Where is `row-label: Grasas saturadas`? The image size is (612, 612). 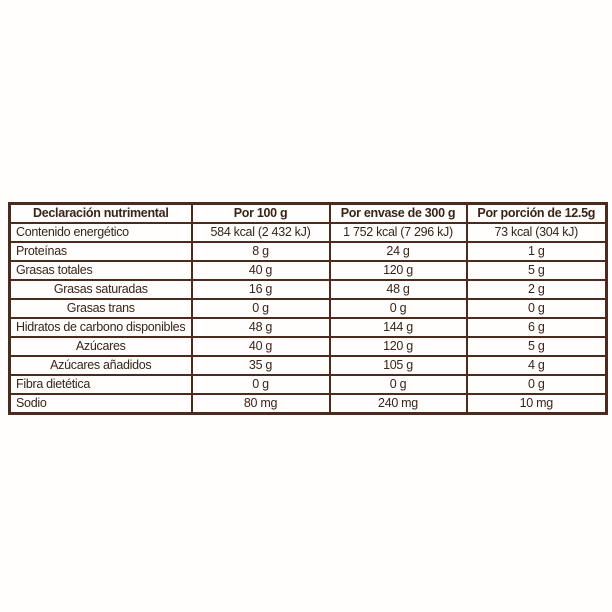 row-label: Grasas saturadas is located at coordinates (100, 289).